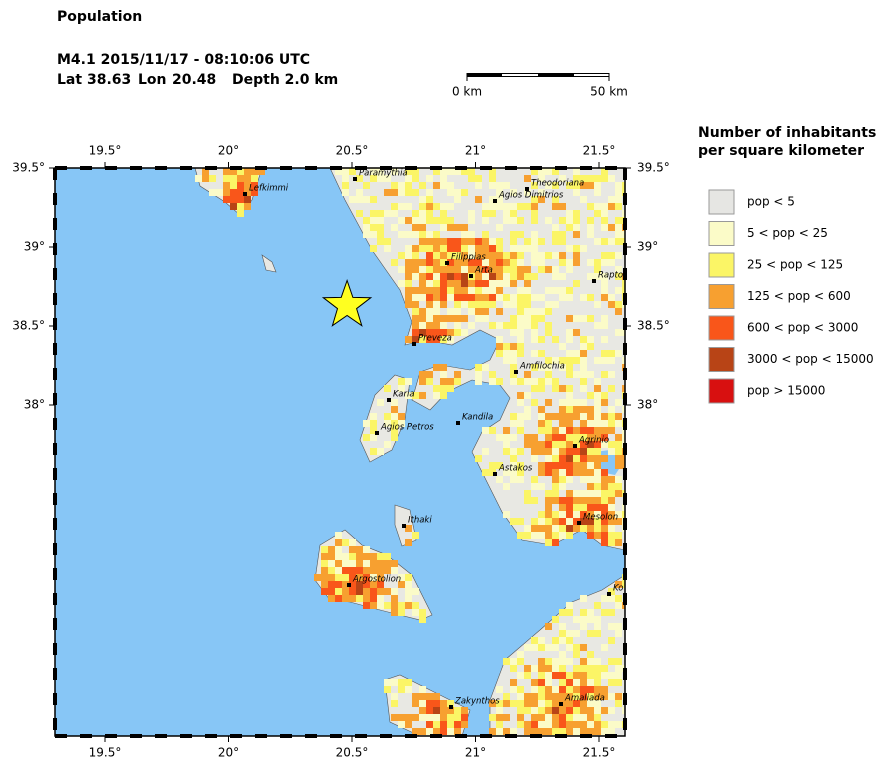 The image size is (880, 772). Describe the element at coordinates (152, 80) in the screenshot. I see `lon-label: Lon` at that location.